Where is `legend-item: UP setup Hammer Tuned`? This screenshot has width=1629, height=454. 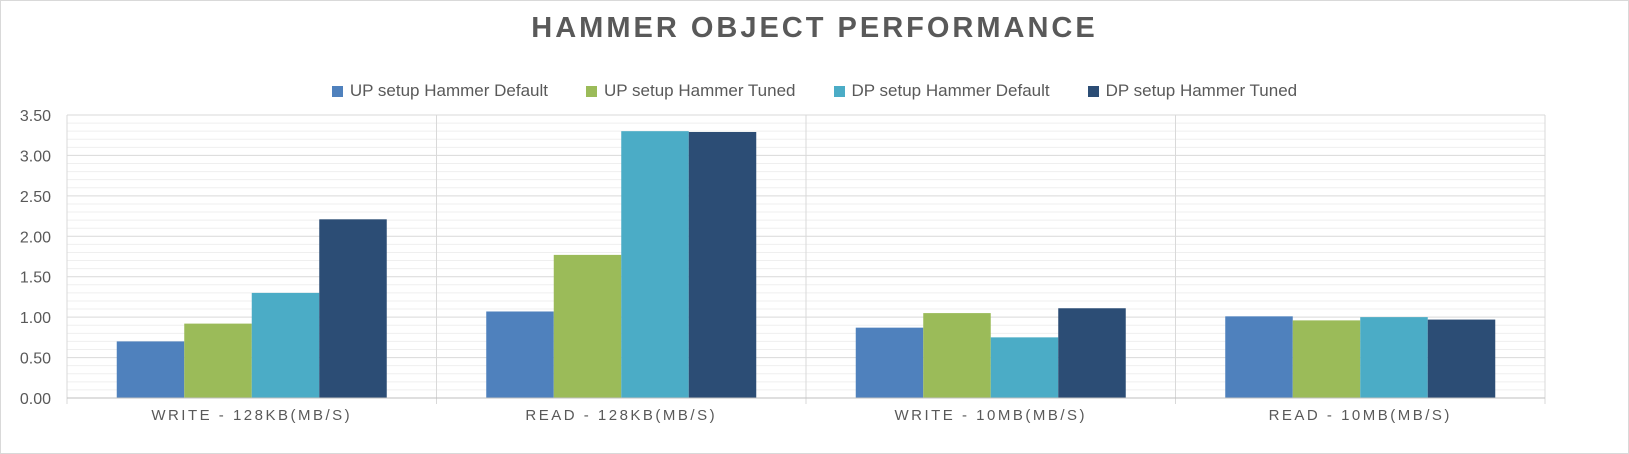 legend-item: UP setup Hammer Tuned is located at coordinates (691, 91).